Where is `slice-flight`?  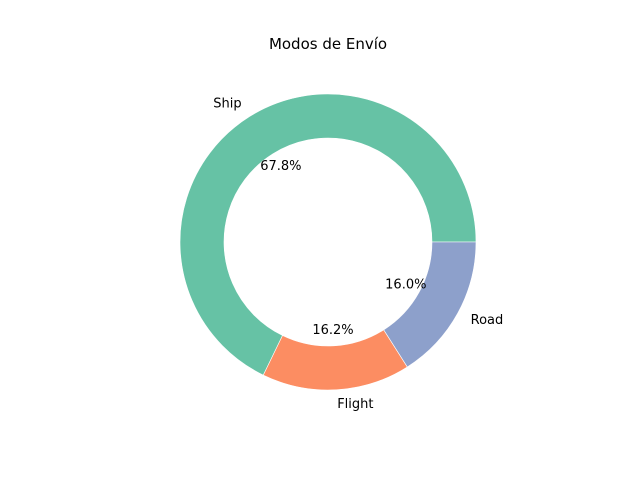 slice-flight is located at coordinates (335, 360).